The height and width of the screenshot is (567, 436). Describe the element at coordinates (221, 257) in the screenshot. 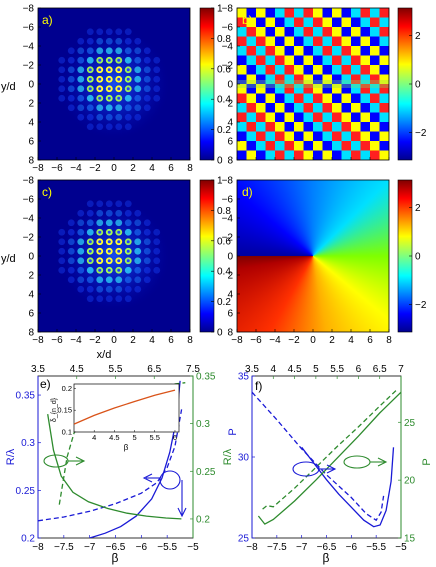

I see `panel-c-colorbar-ticks: 0 0.2 0.4 0.6 0.8 1` at that location.